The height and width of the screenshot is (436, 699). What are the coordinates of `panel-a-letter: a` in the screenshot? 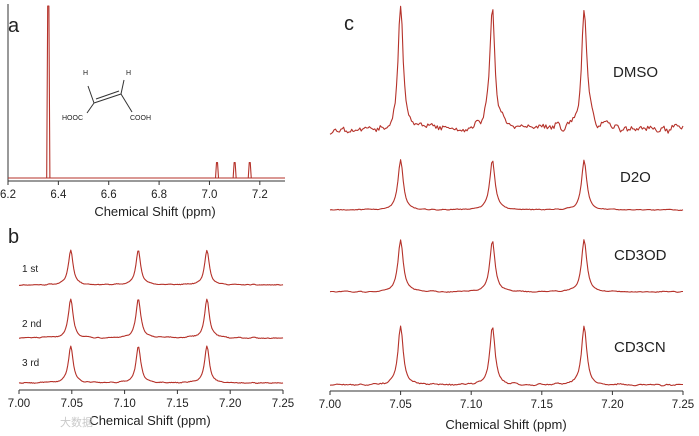 It's located at (14, 26).